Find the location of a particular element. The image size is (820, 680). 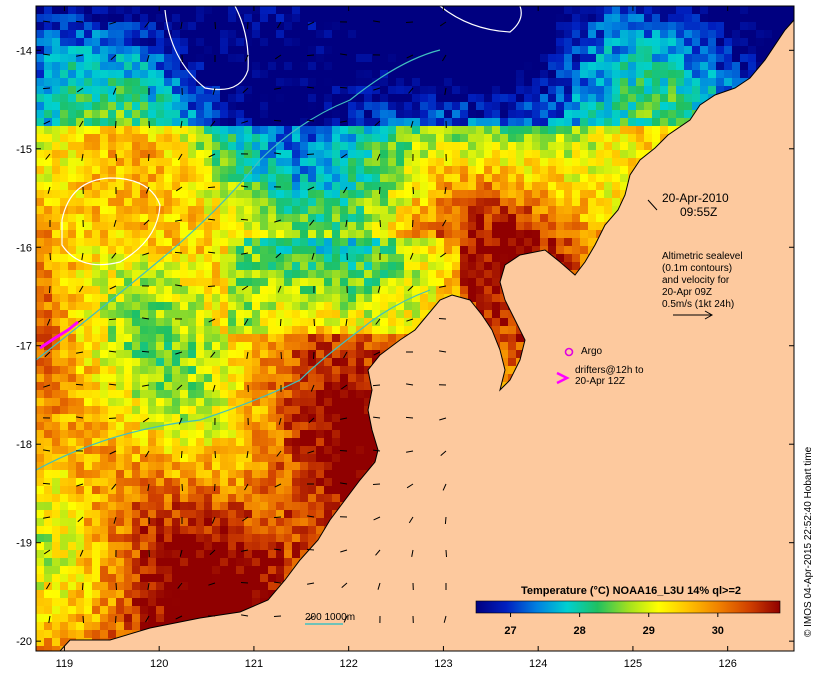

x-tick-label: 119 is located at coordinates (65, 664).